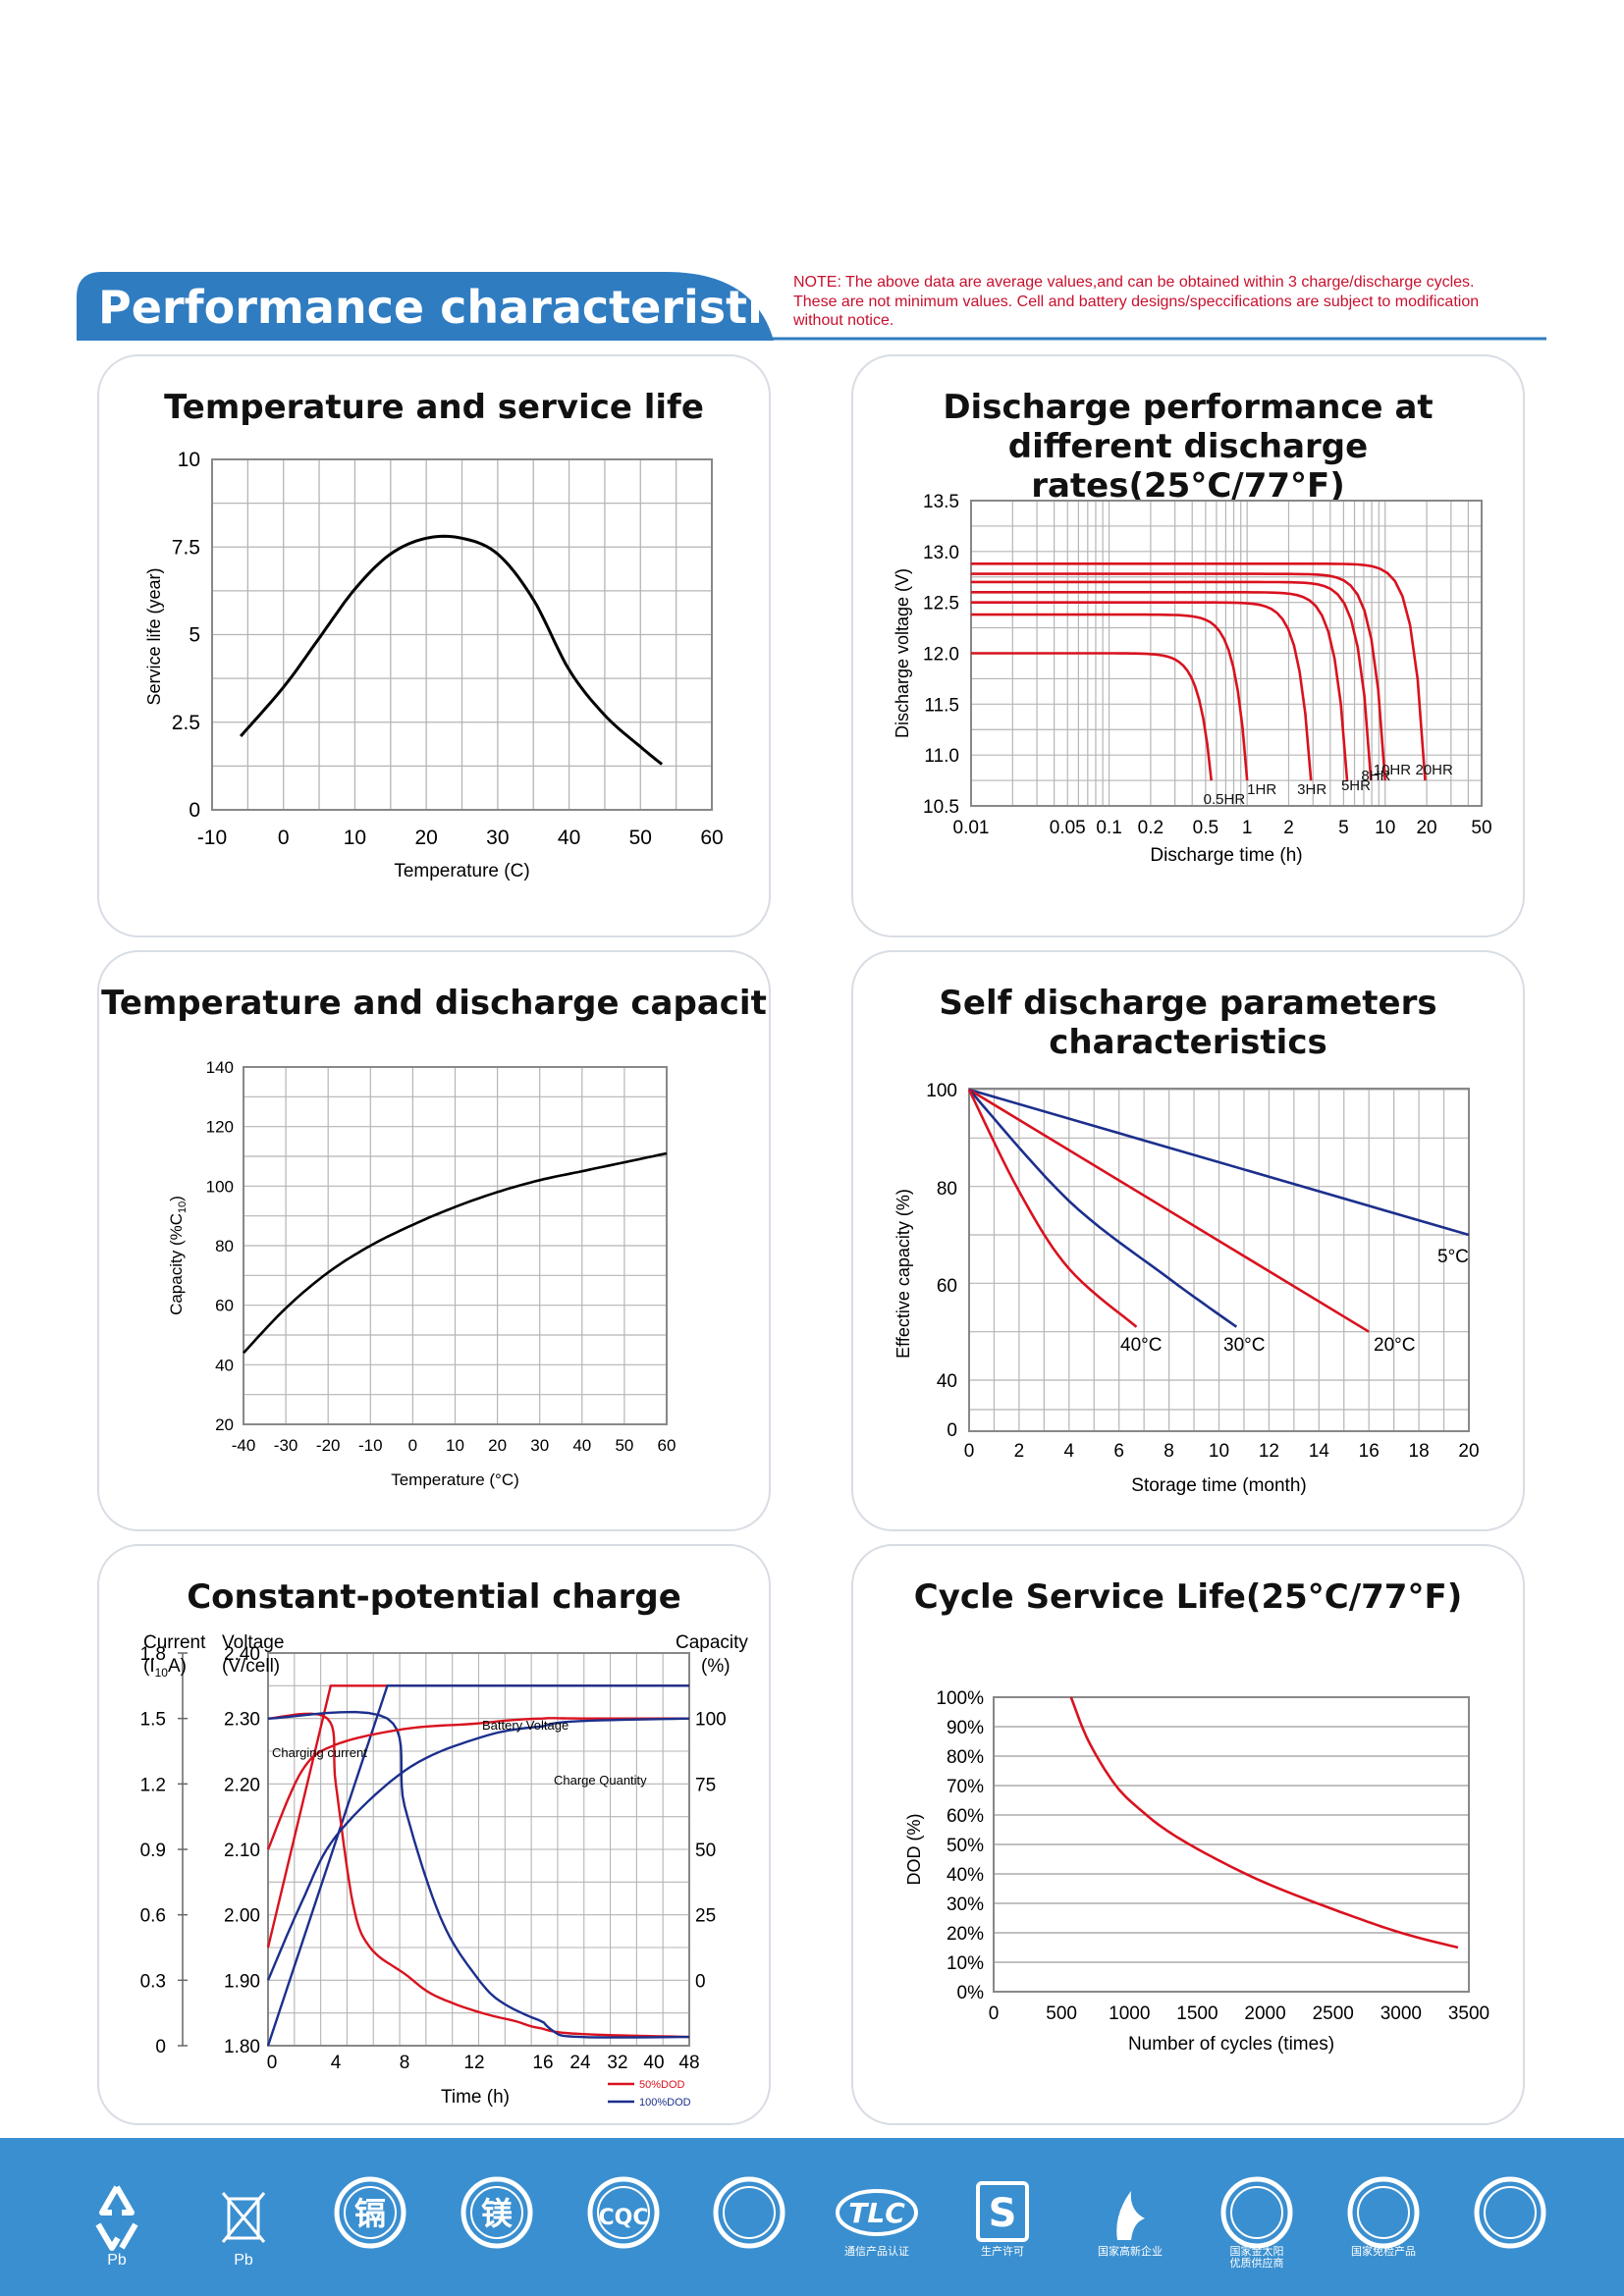 This screenshot has height=2296, width=1624. What do you see at coordinates (1264, 2014) in the screenshot?
I see `x-tick-label: 2000` at bounding box center [1264, 2014].